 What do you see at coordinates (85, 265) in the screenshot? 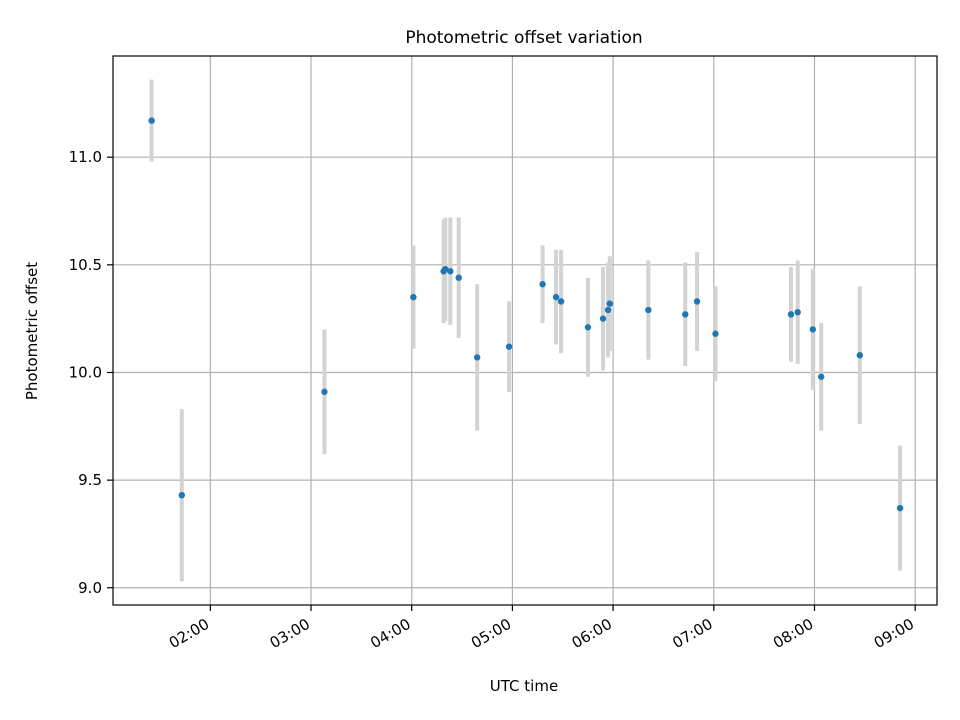
I see `y-tick-label: 10.5` at bounding box center [85, 265].